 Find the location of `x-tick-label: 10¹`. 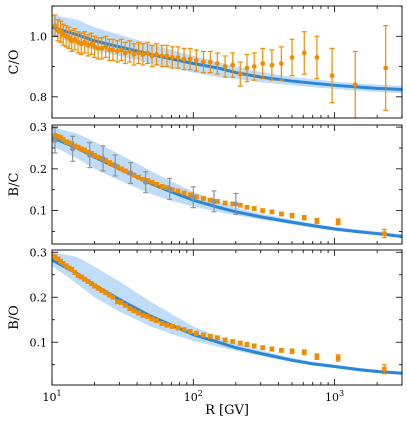

x-tick-label: 10¹ is located at coordinates (51, 396).